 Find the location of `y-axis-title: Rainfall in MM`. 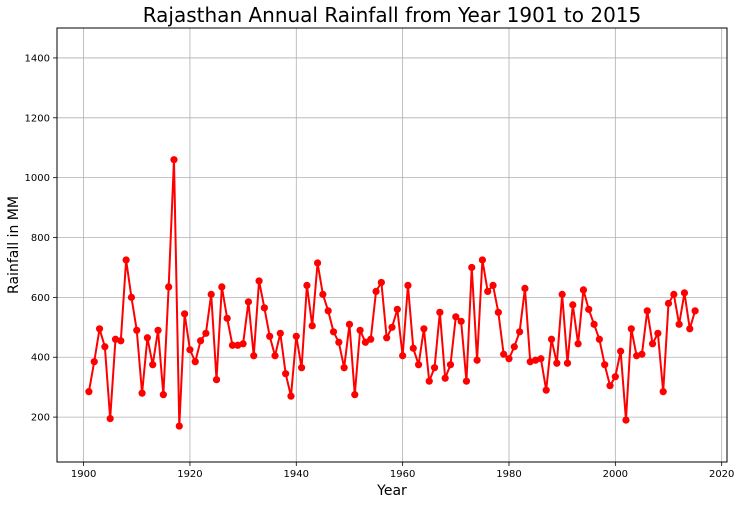

y-axis-title: Rainfall in MM is located at coordinates (14, 245).